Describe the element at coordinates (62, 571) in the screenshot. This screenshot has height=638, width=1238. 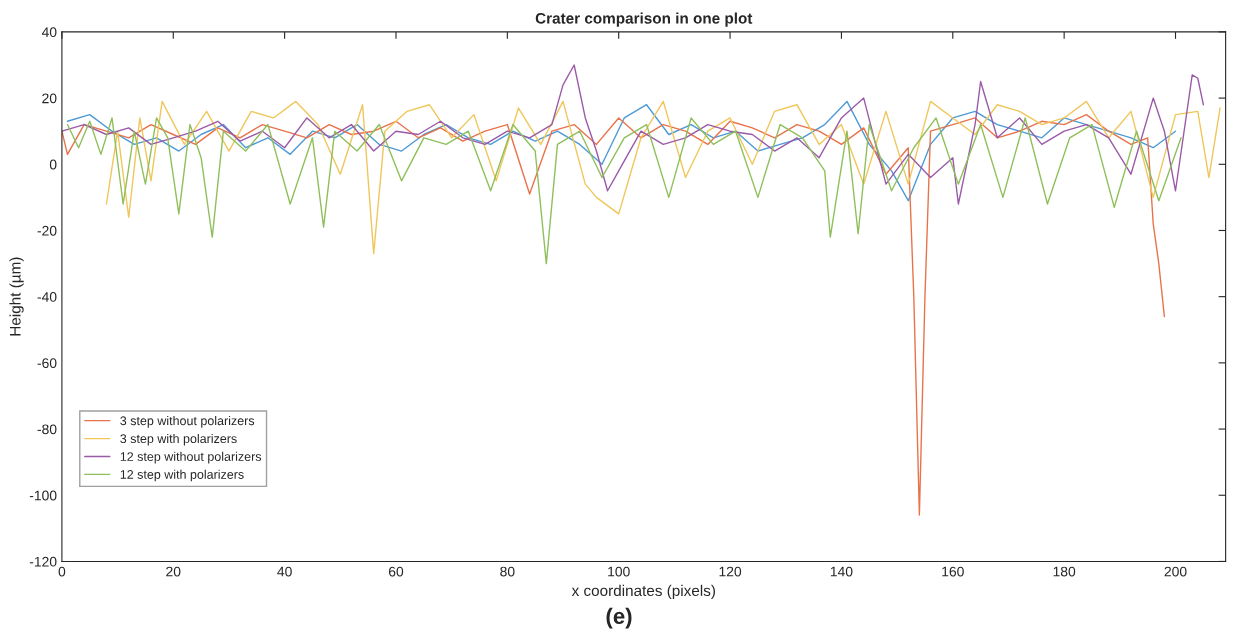
I see `x-tick-label: 0` at that location.